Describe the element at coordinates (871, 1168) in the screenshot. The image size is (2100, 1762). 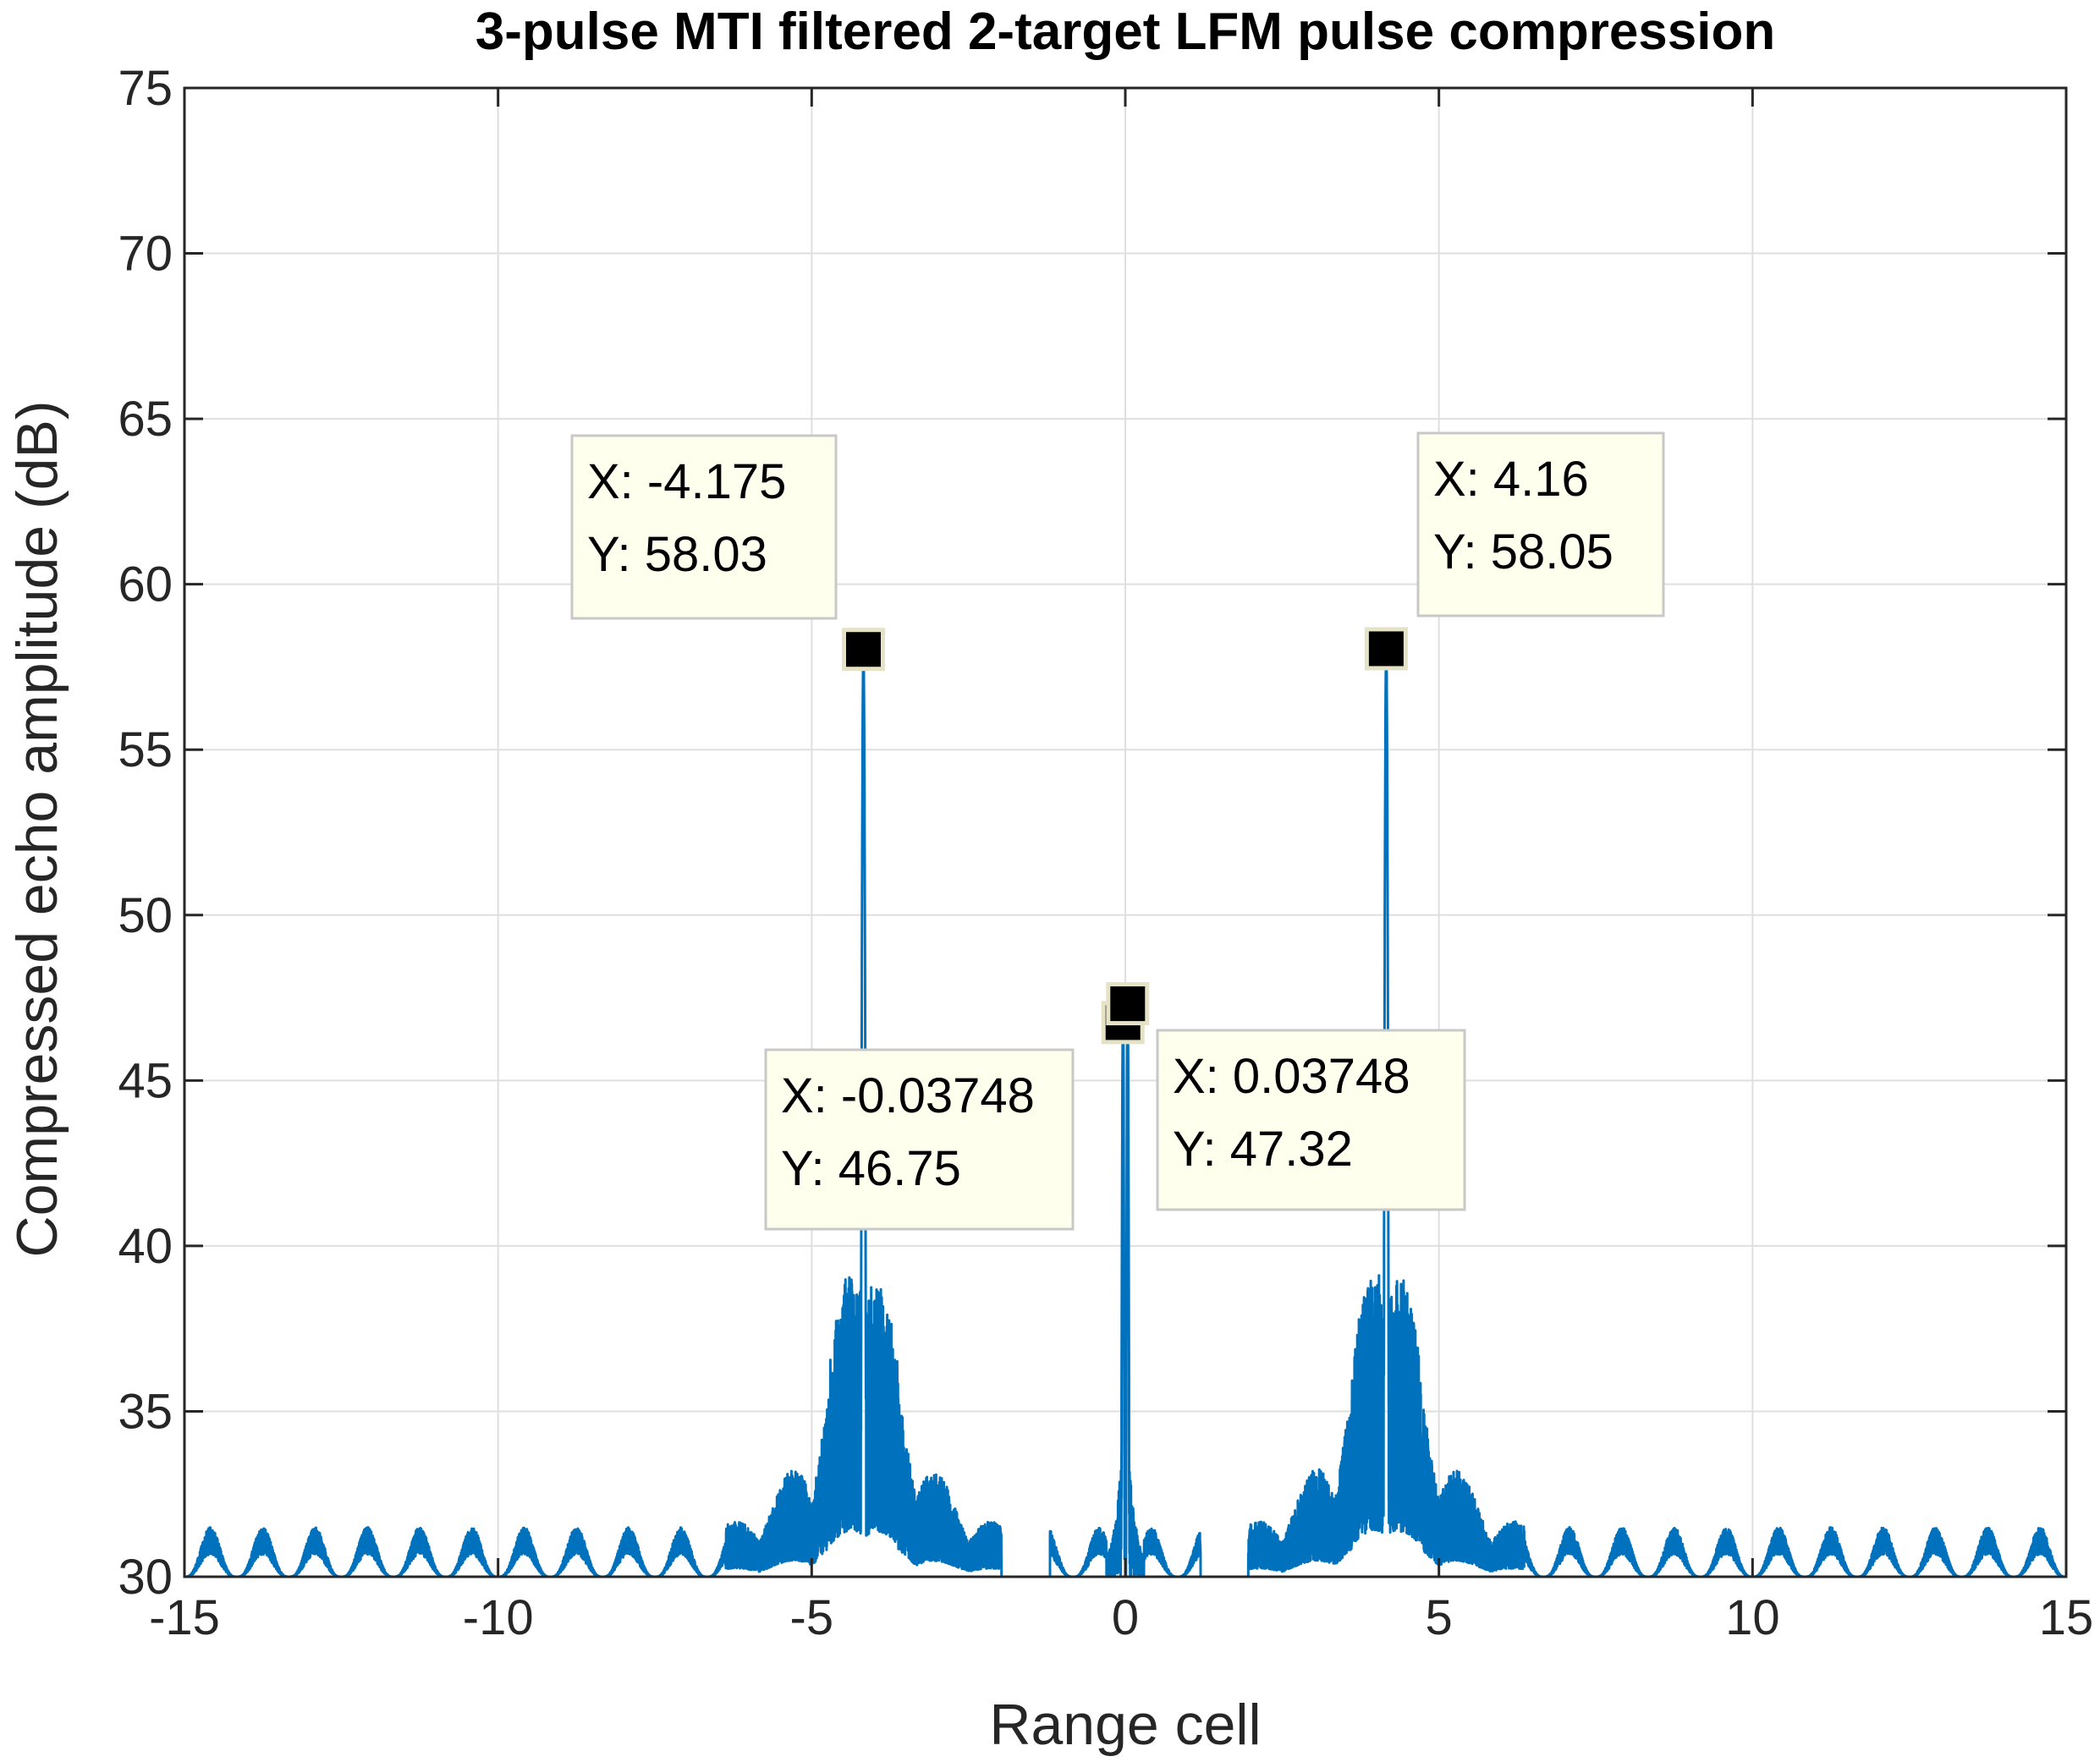
I see `datatip-y-label: Y: 46.75` at that location.